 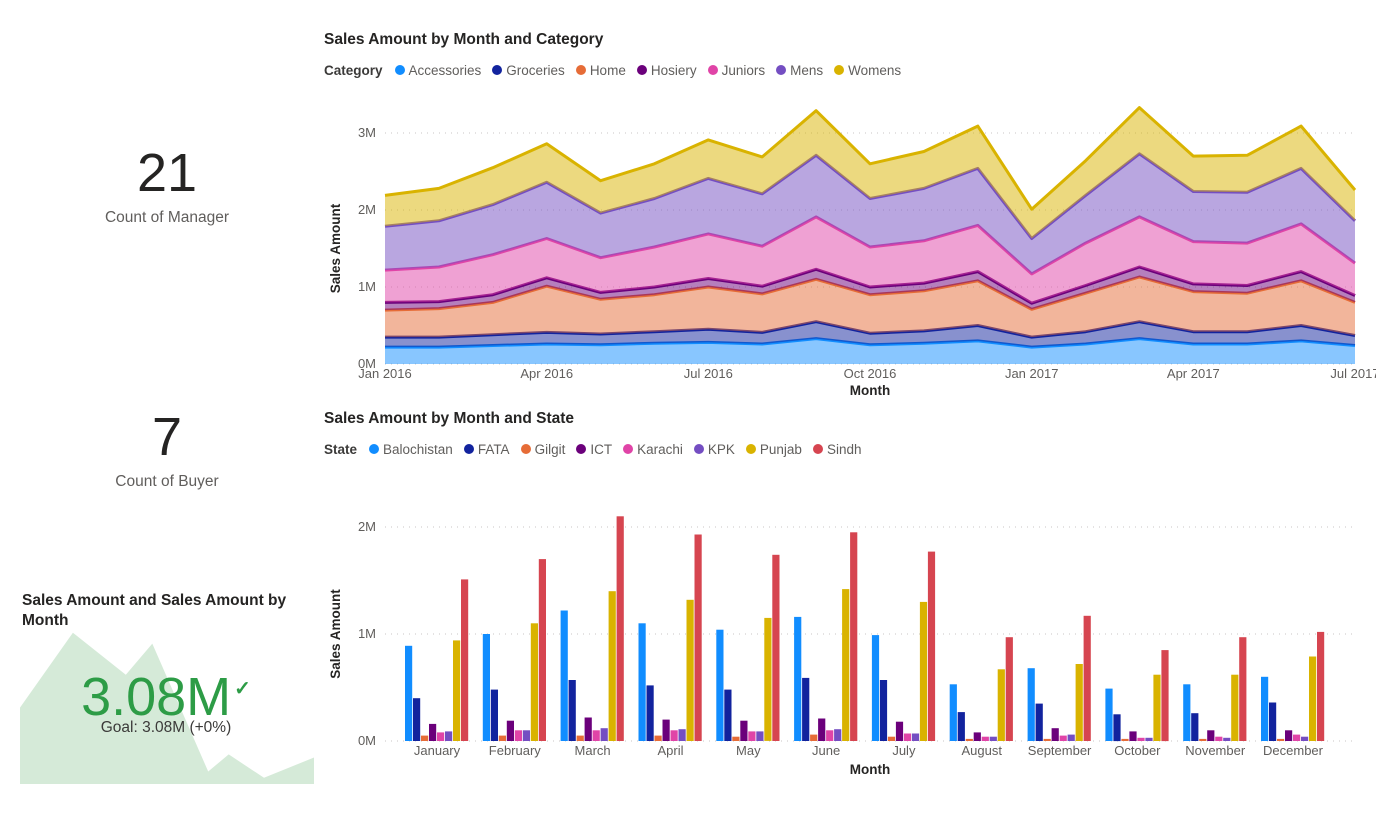 What do you see at coordinates (666, 730) in the screenshot?
I see `bar-ict-april` at bounding box center [666, 730].